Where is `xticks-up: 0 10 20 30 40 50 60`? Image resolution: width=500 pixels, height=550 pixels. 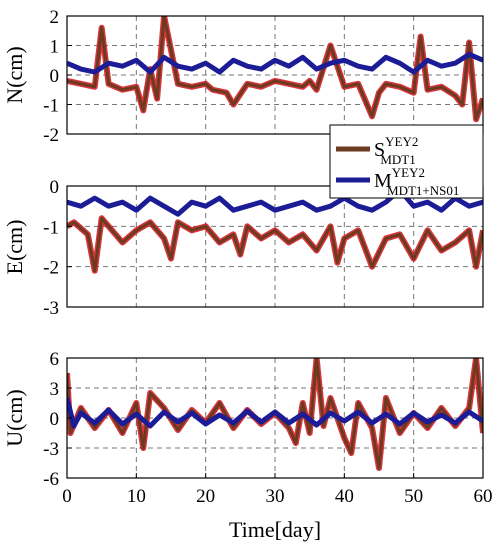 xticks-up: 0 10 20 30 40 50 60 is located at coordinates (277, 490).